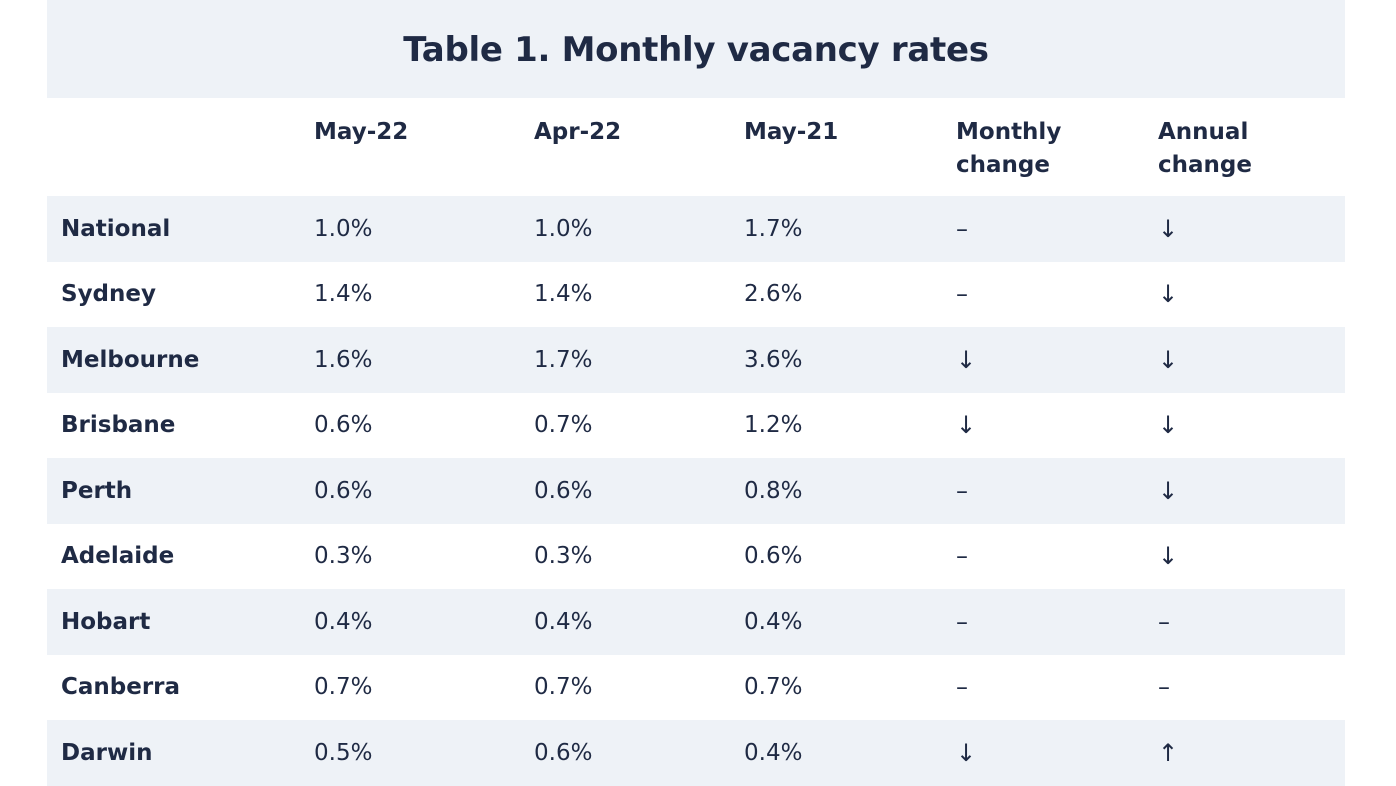 Image resolution: width=1396 pixels, height=786 pixels. I want to click on column-header-city, so click(173, 147).